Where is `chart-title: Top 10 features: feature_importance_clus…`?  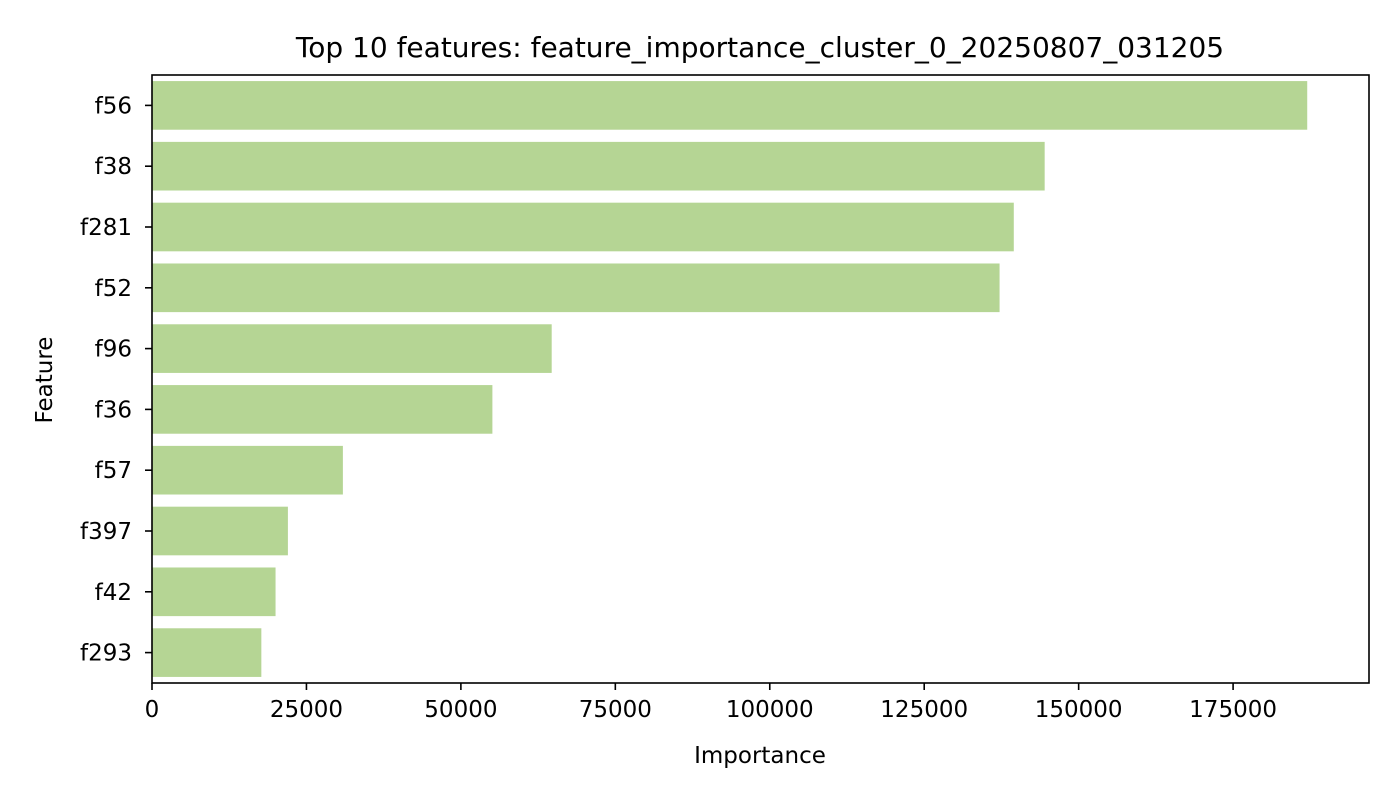
chart-title: Top 10 features: feature_importance_clus… is located at coordinates (759, 47).